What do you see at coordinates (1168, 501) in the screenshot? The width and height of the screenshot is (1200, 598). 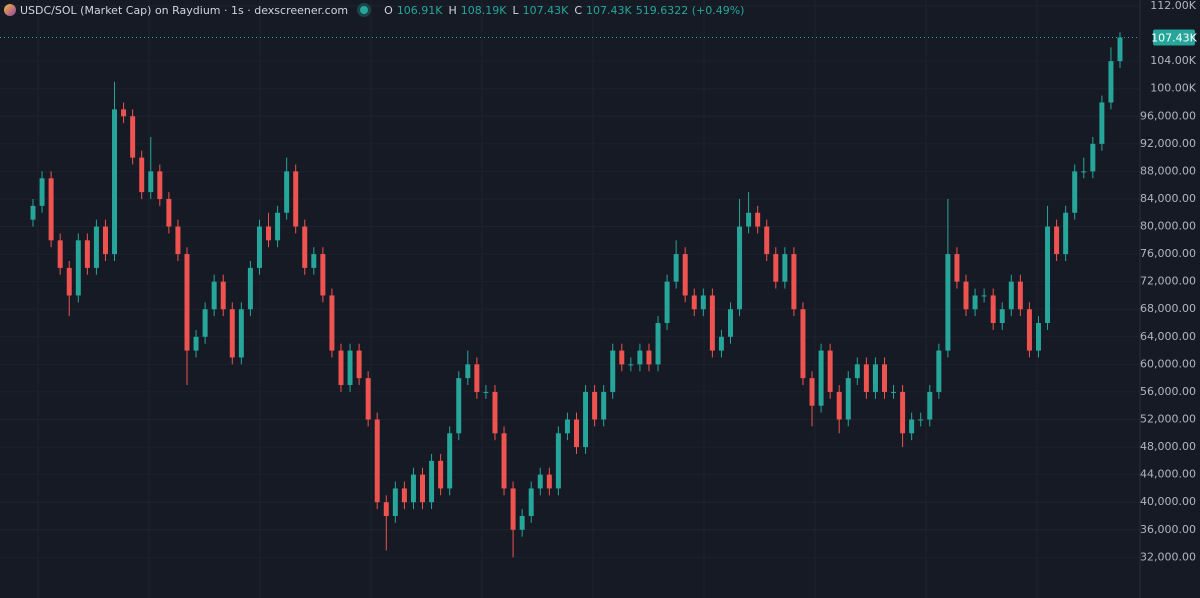 I see `y-tick-label: 40,000.00` at bounding box center [1168, 501].